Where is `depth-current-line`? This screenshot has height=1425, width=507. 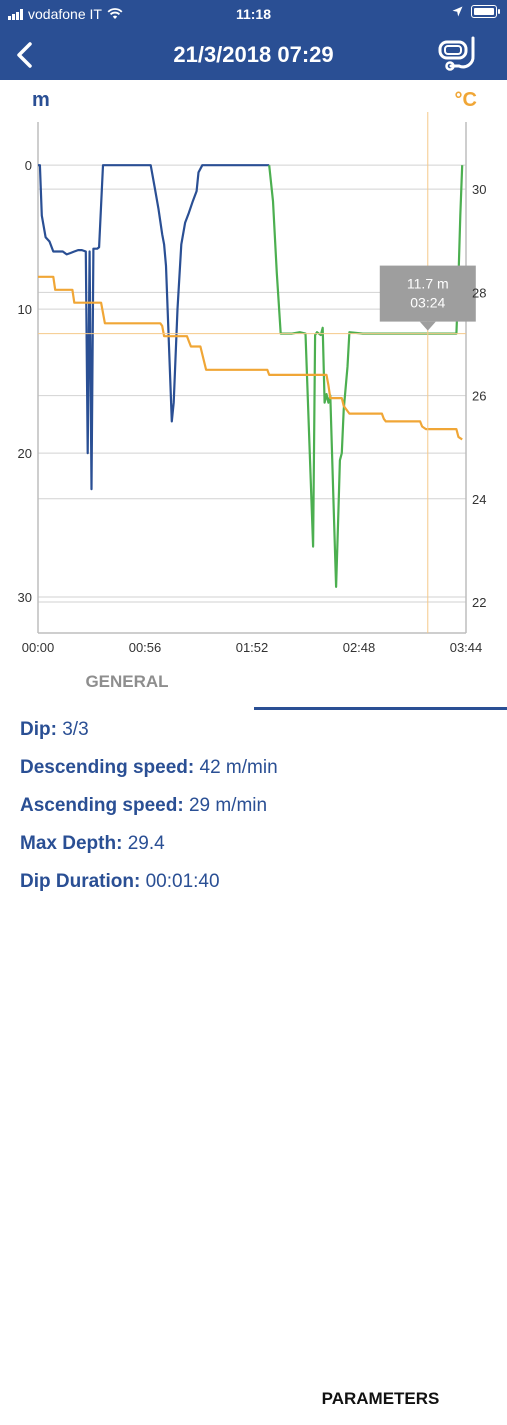
depth-current-line is located at coordinates (366, 376).